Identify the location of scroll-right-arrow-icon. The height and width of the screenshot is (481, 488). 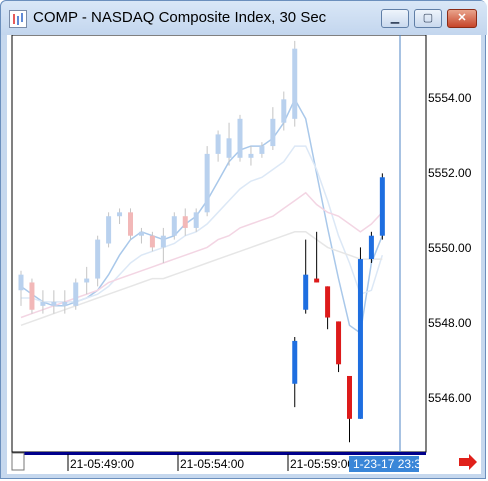
(468, 462).